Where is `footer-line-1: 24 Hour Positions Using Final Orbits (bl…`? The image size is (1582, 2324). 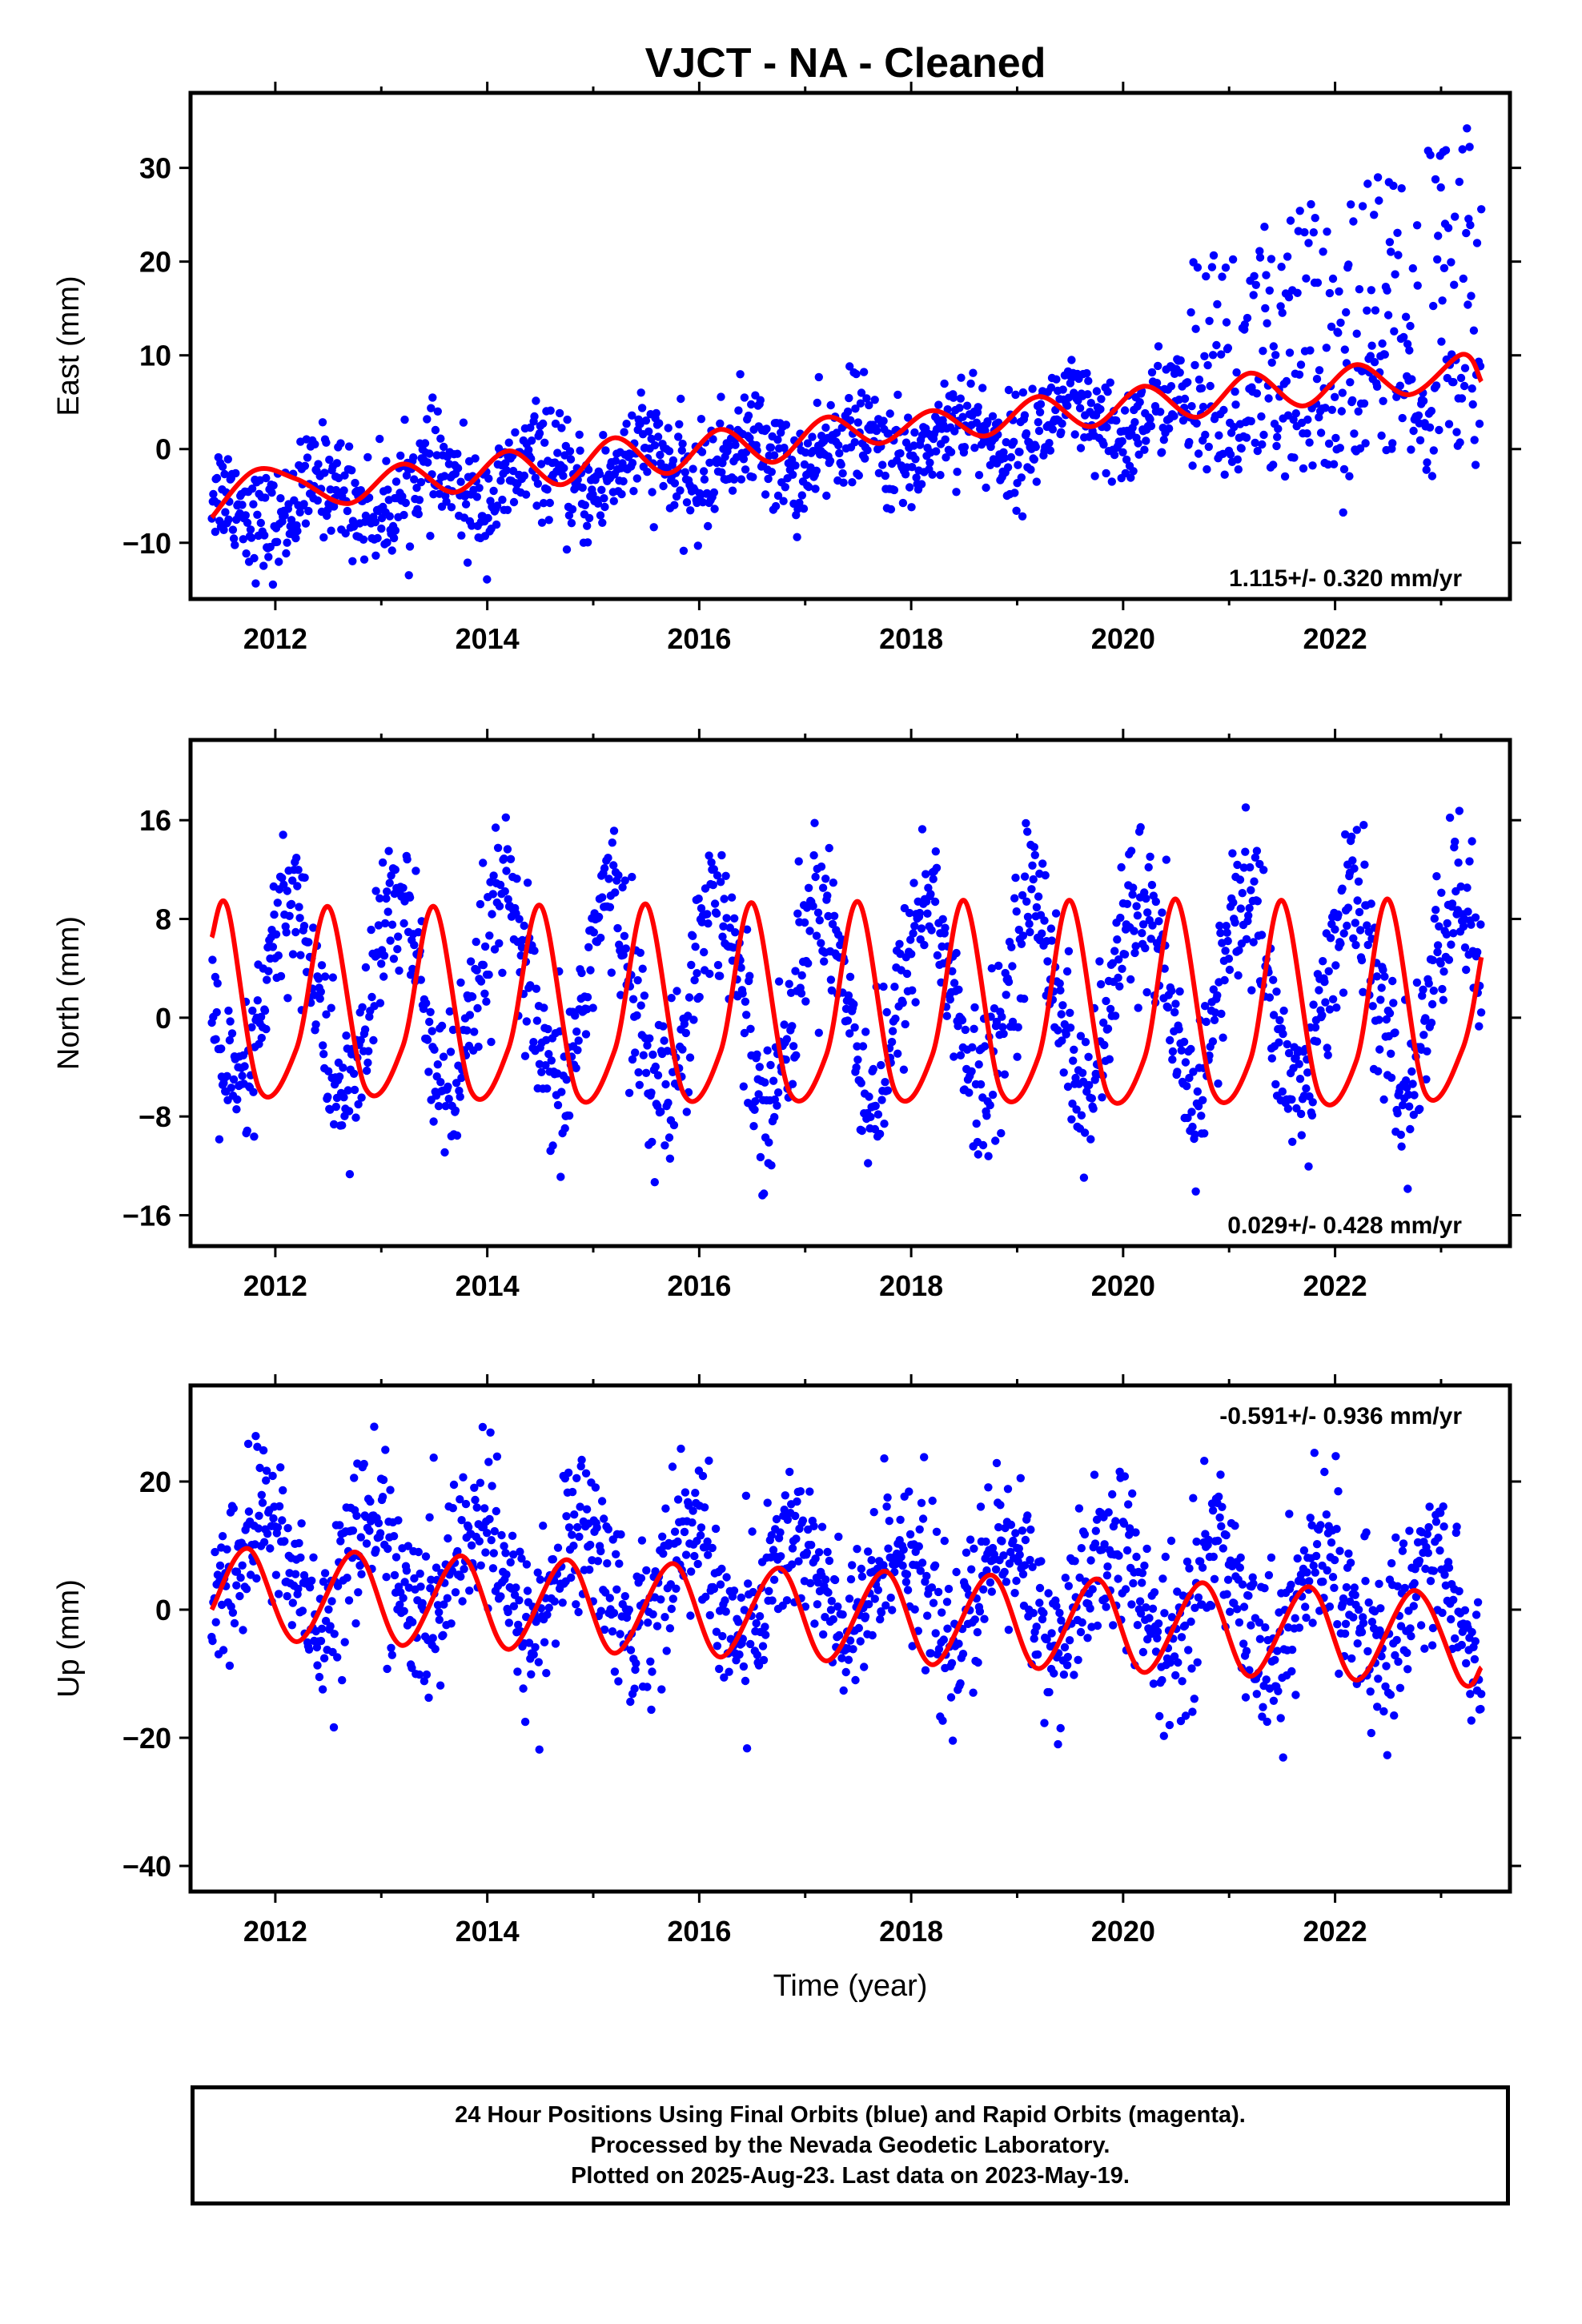 footer-line-1: 24 Hour Positions Using Final Orbits (bl… is located at coordinates (850, 2115).